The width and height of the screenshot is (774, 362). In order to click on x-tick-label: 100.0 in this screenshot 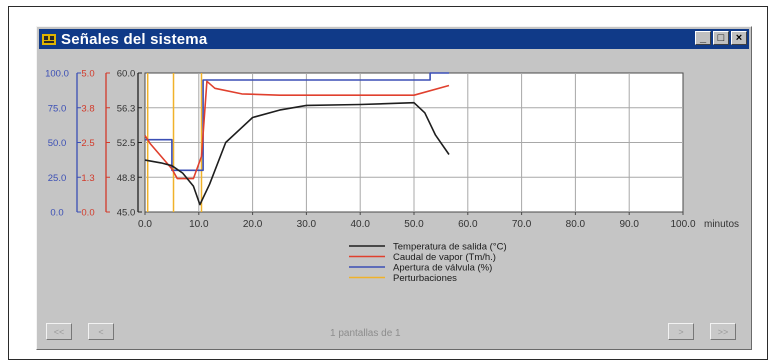, I will do `click(682, 224)`.